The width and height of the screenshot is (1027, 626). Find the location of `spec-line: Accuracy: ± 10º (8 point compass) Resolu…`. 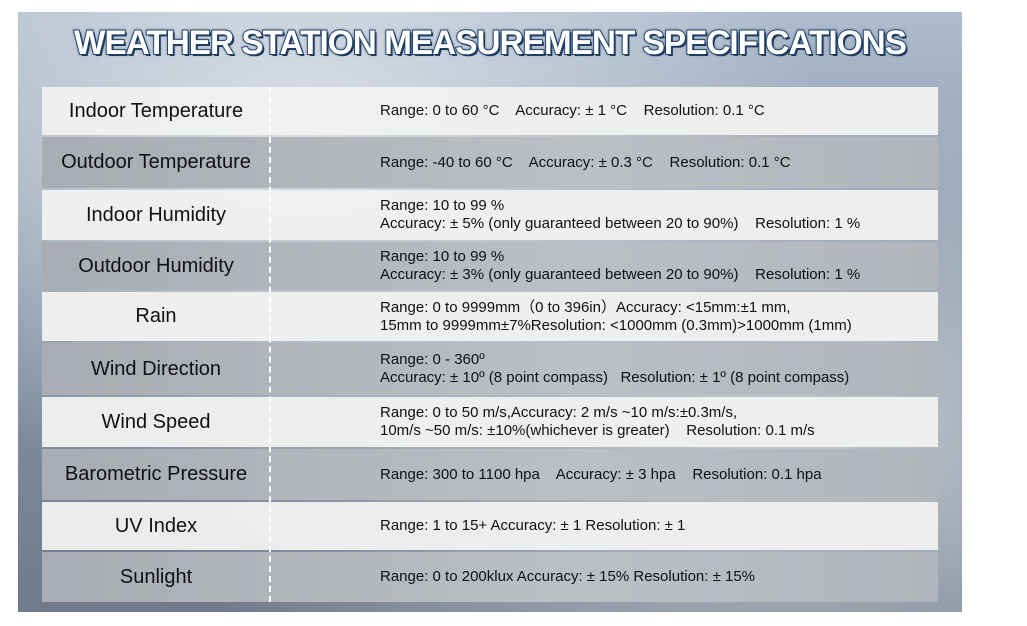

spec-line: Accuracy: ± 10º (8 point compass) Resolu… is located at coordinates (615, 377).